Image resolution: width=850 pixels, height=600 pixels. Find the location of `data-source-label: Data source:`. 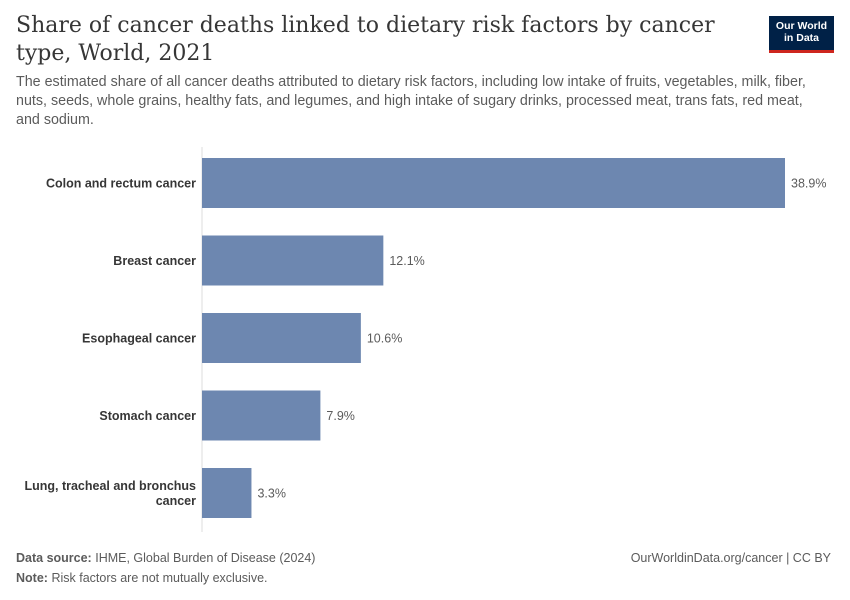

data-source-label: Data source: is located at coordinates (54, 558).